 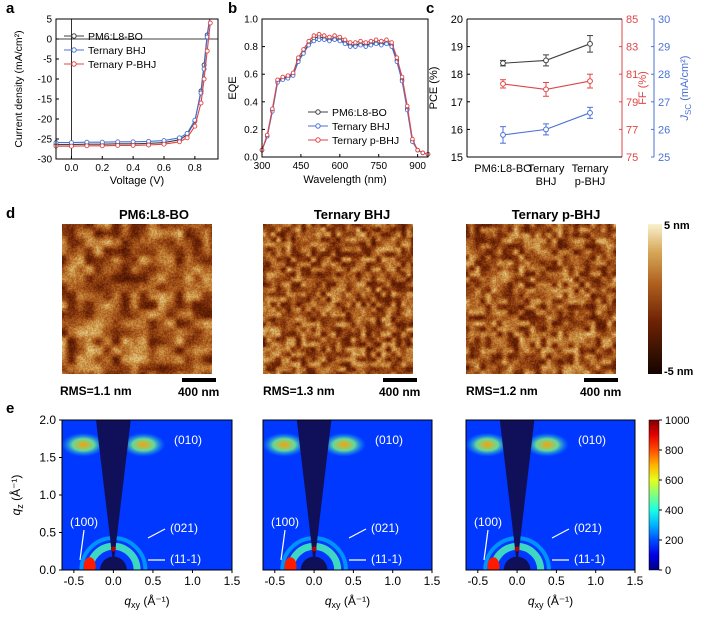 What do you see at coordinates (365, 141) in the screenshot?
I see `eqe-legend-label: Ternary p-BHJ` at bounding box center [365, 141].